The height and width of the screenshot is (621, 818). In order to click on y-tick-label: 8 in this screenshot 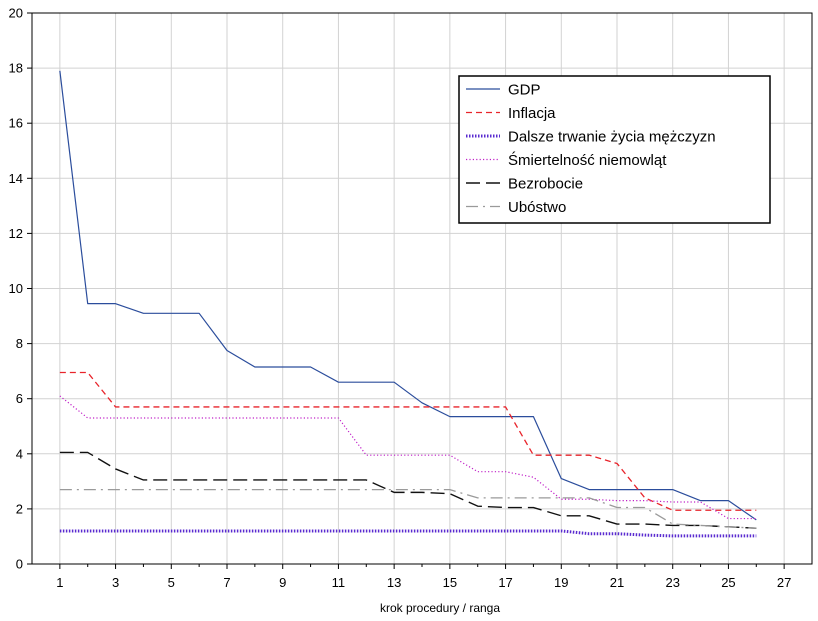, I will do `click(19, 343)`.